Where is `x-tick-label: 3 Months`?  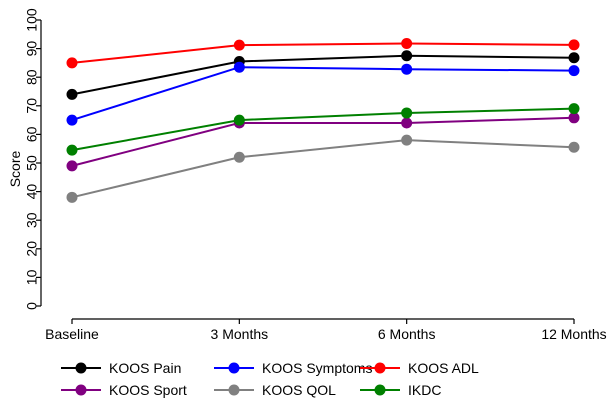 x-tick-label: 3 Months is located at coordinates (240, 334).